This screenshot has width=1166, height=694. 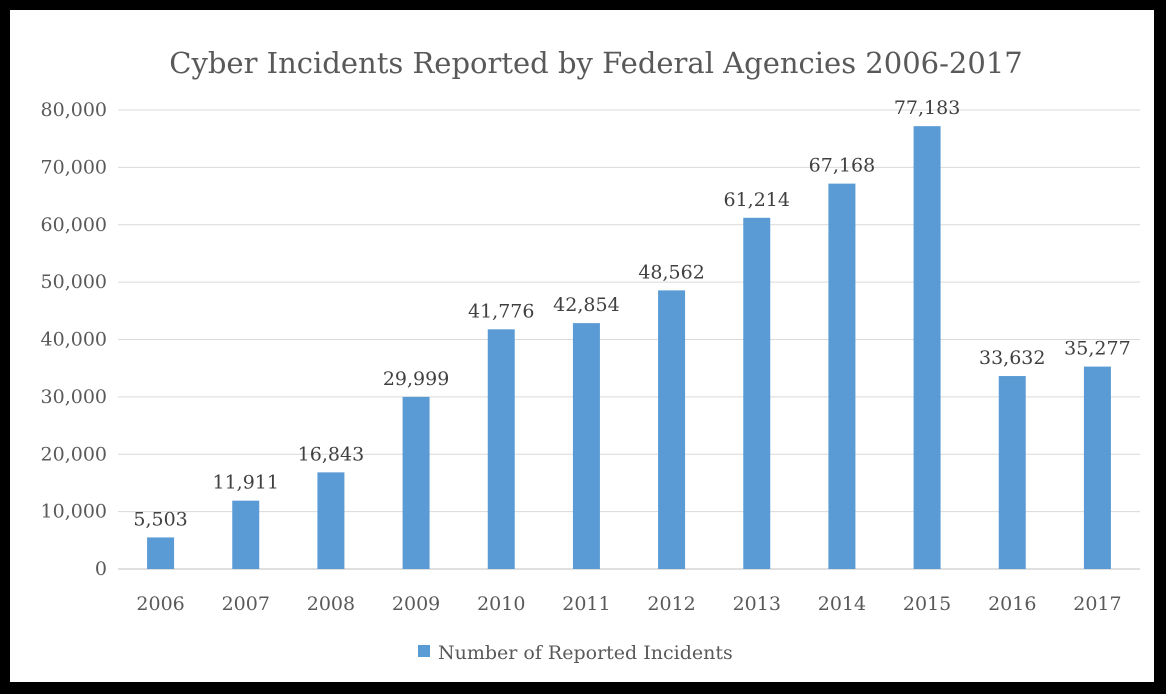 What do you see at coordinates (842, 376) in the screenshot?
I see `bar-2014` at bounding box center [842, 376].